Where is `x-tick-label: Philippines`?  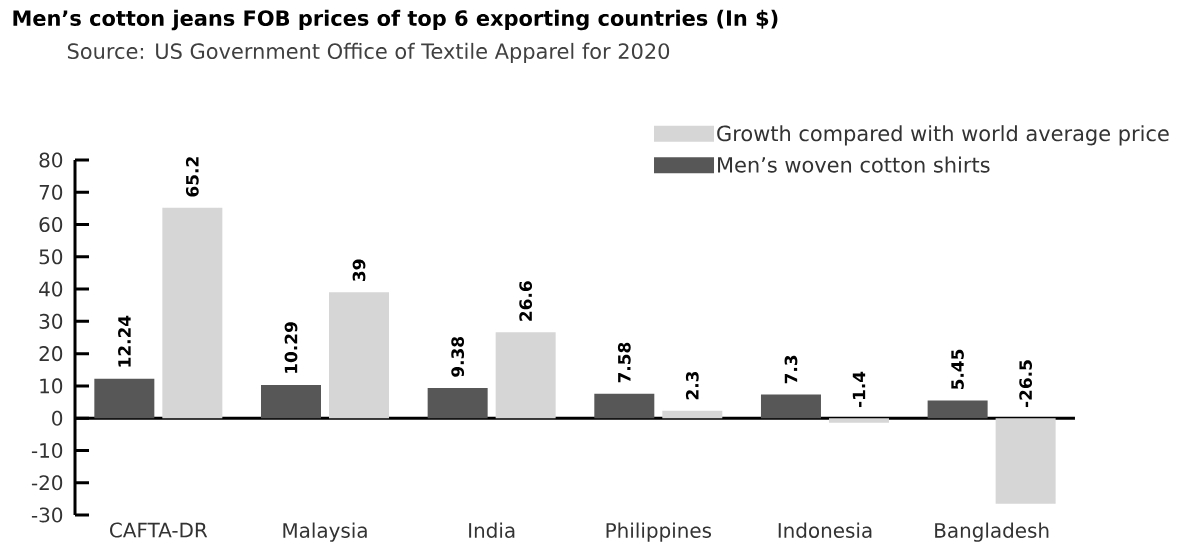
x-tick-label: Philippines is located at coordinates (659, 532).